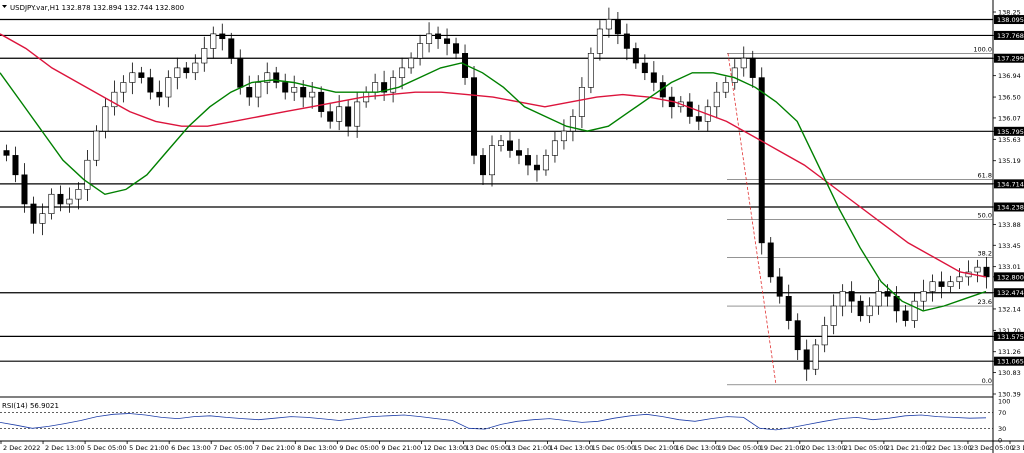  I want to click on x-tick-label: 19 Dec 05:00, so click(740, 448).